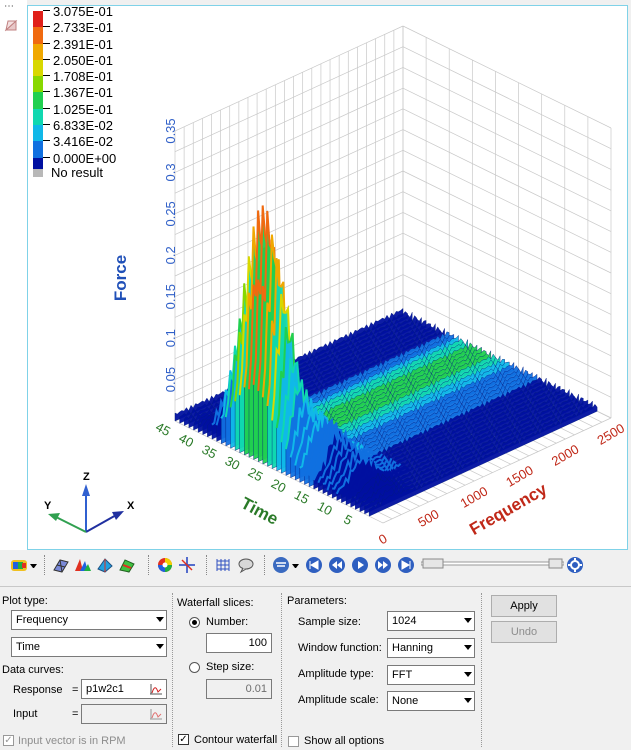 This screenshot has height=750, width=631. Describe the element at coordinates (61, 565) in the screenshot. I see `mesh-icon` at that location.